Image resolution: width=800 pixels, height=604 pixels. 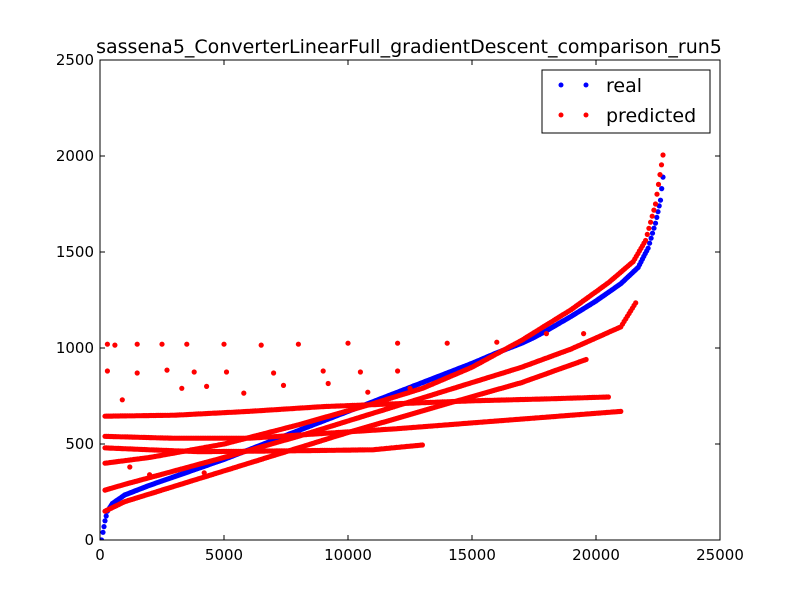 What do you see at coordinates (75, 252) in the screenshot?
I see `y-tick-label: 1500` at bounding box center [75, 252].